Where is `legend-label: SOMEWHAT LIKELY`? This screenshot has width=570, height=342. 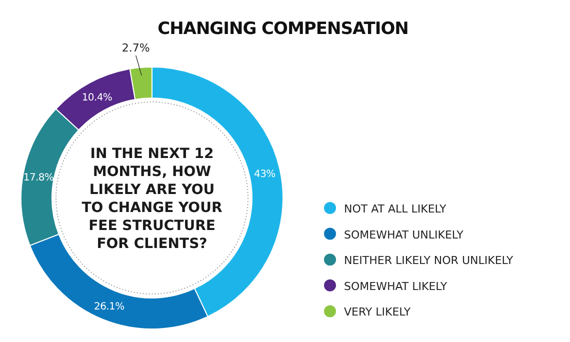
legend-label: SOMEWHAT LIKELY is located at coordinates (396, 286).